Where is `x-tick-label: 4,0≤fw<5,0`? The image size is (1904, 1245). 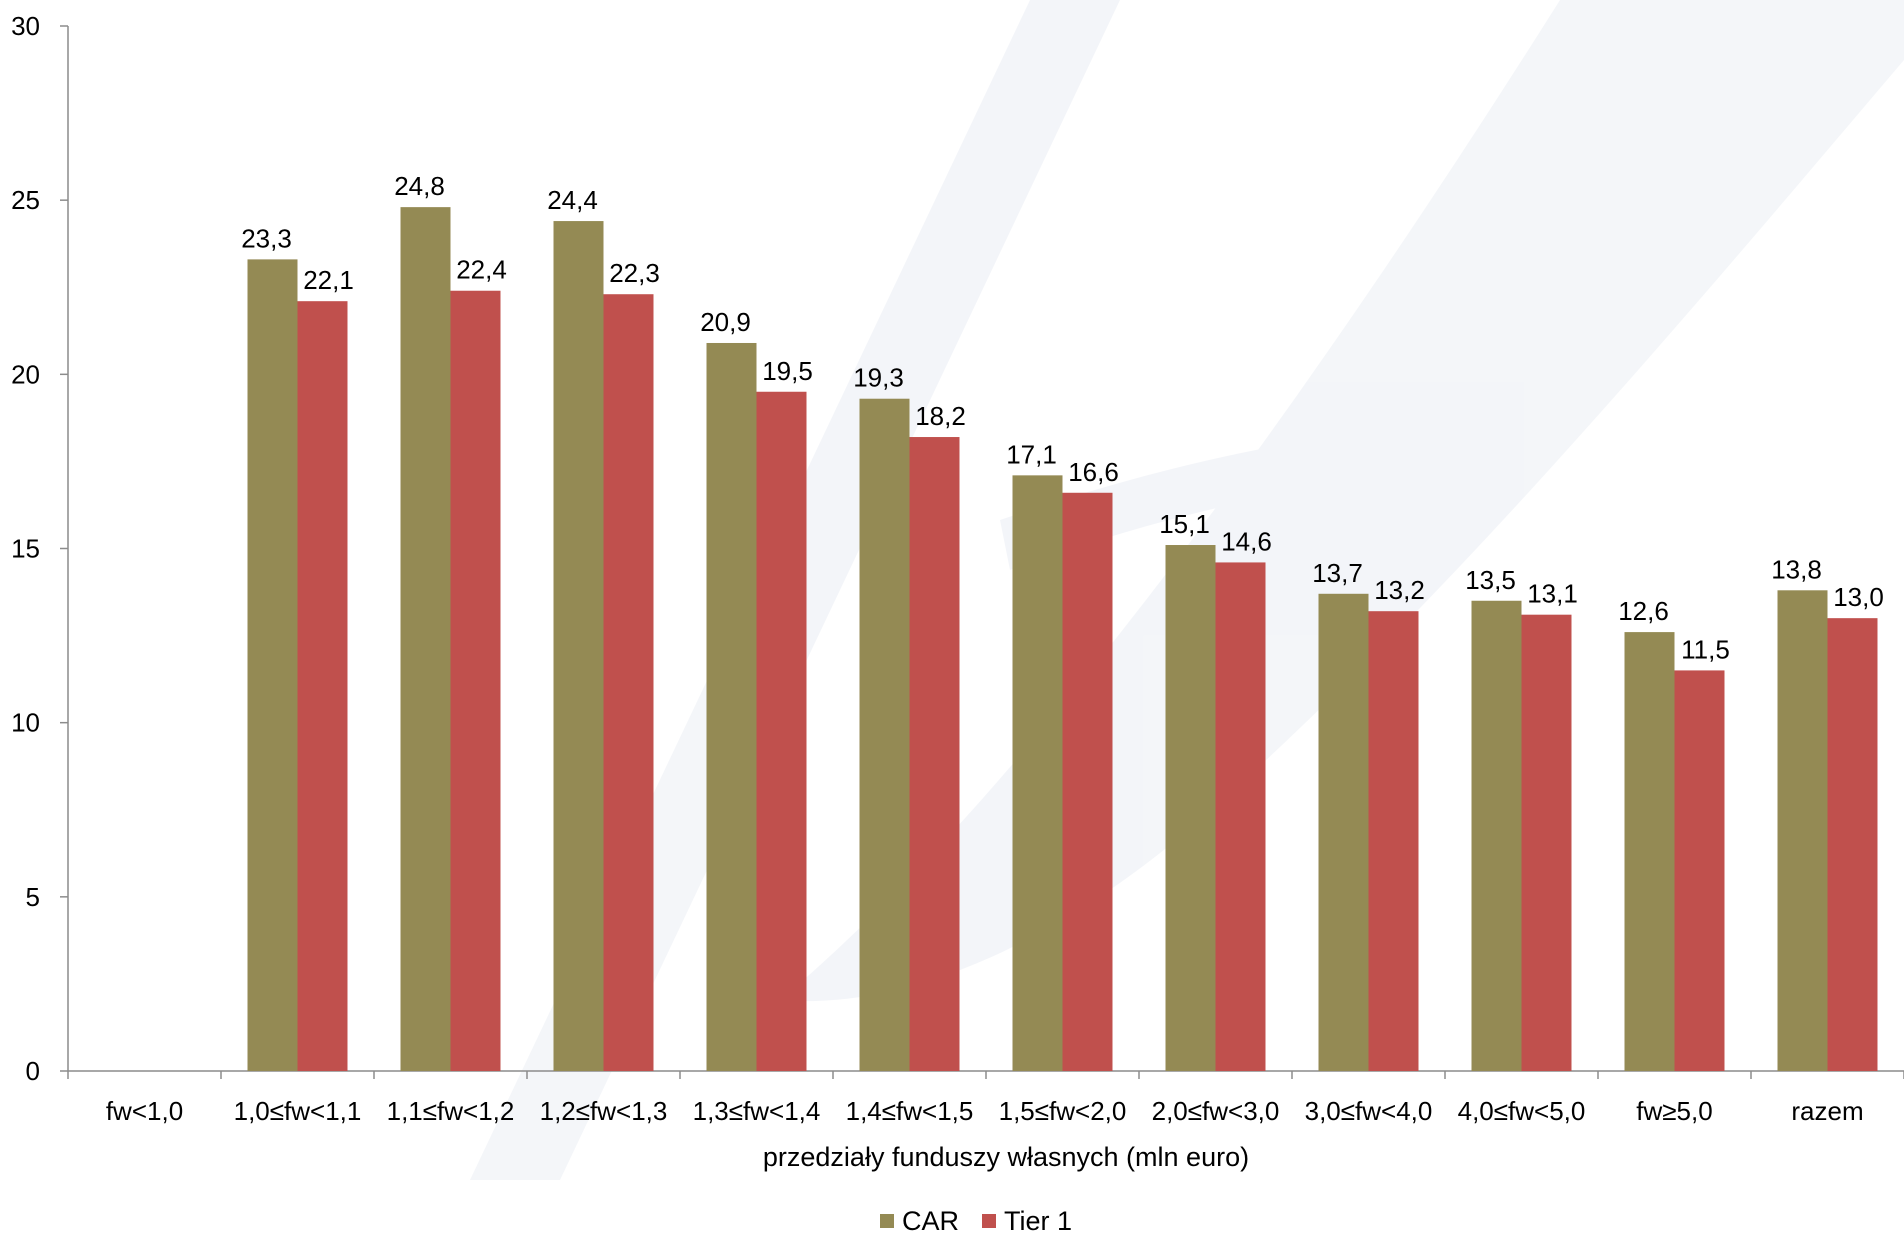
x-tick-label: 4,0≤fw<5,0 is located at coordinates (1522, 1111).